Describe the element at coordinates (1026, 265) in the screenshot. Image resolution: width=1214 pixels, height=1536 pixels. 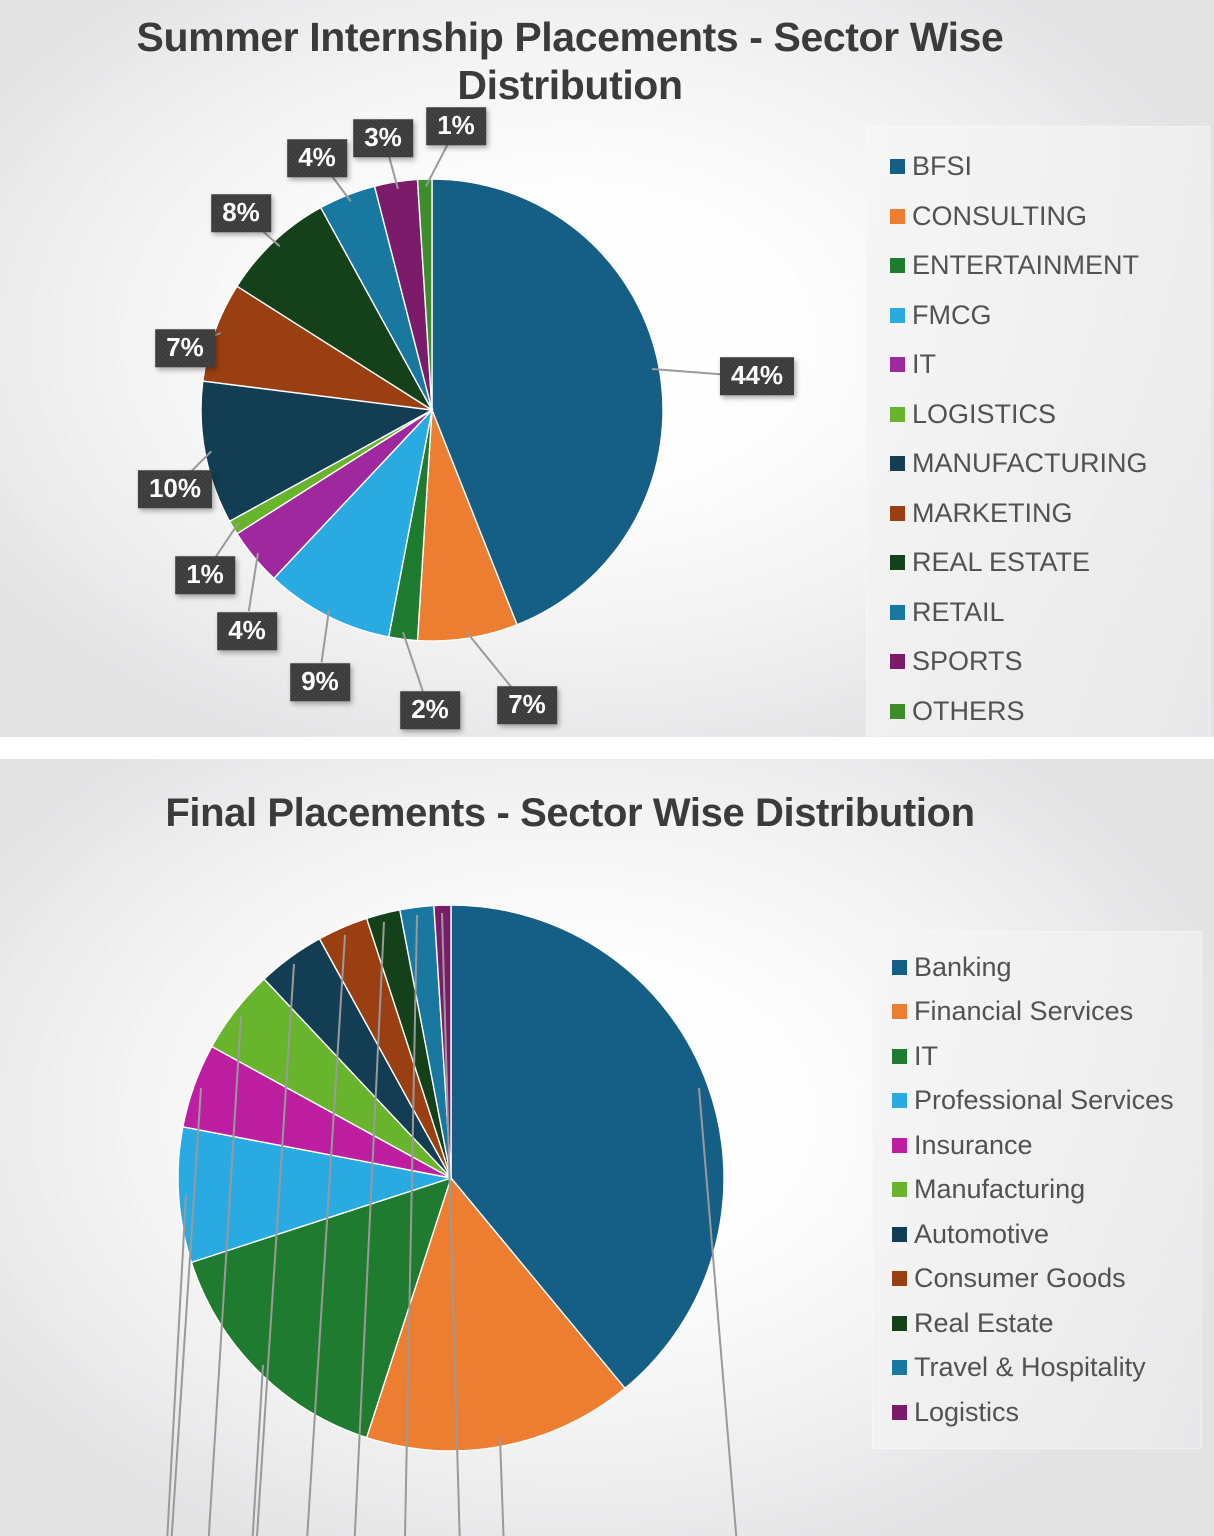
I see `legend-item-label: ENTERTAINMENT` at that location.